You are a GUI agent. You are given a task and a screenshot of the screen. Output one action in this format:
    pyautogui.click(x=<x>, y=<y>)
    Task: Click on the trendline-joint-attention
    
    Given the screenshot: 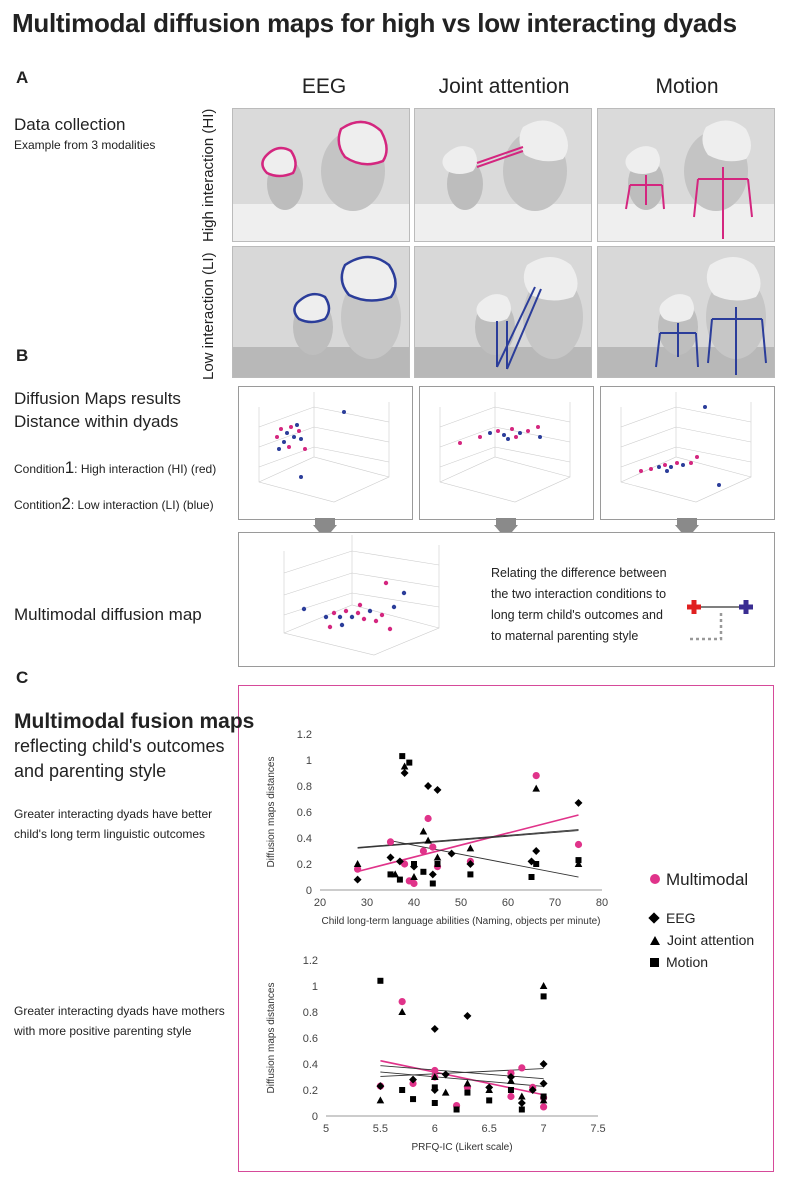 What is the action you would take?
    pyautogui.click(x=468, y=839)
    